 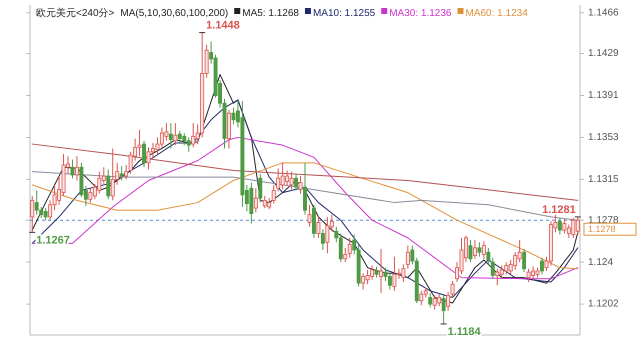 I want to click on y-tick-label: 1.1391, so click(x=604, y=96).